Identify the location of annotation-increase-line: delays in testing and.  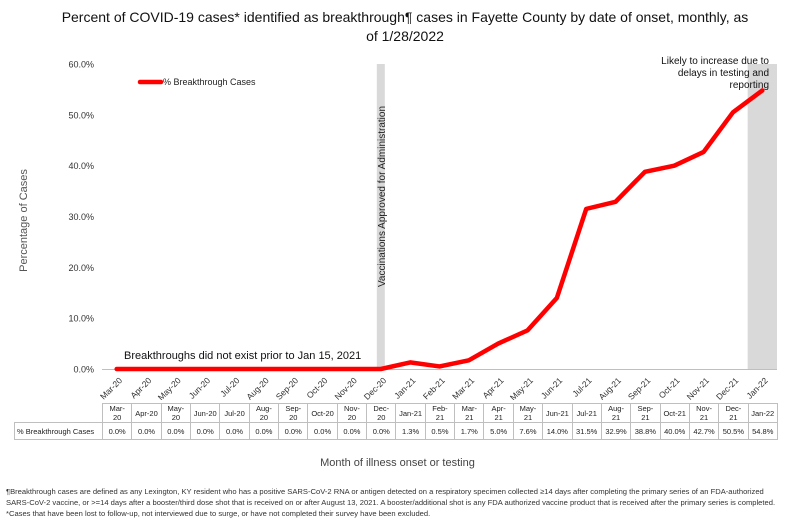
(723, 73).